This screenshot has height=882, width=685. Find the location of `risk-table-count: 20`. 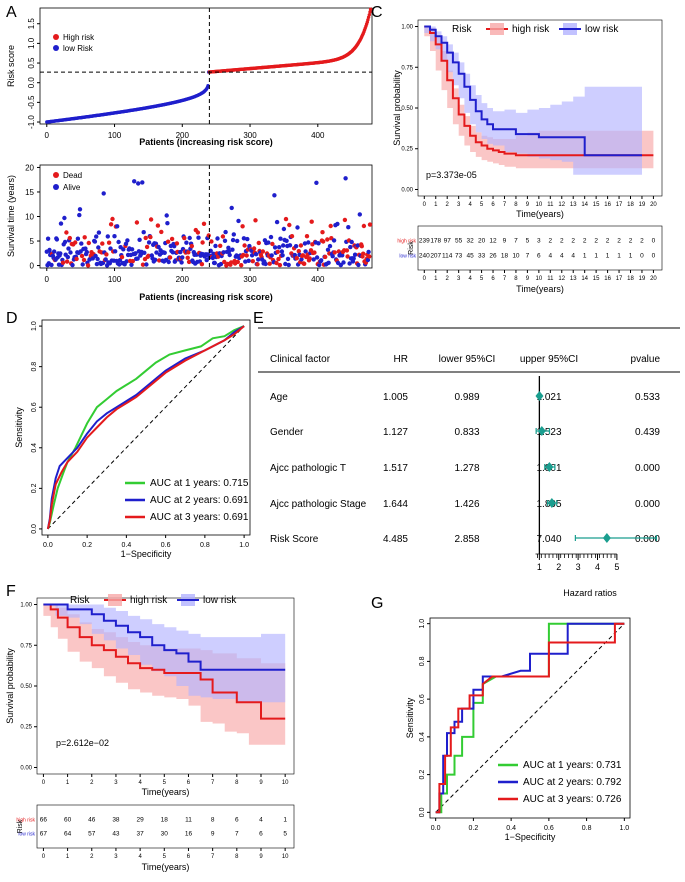

risk-table-count: 20 is located at coordinates (482, 241).